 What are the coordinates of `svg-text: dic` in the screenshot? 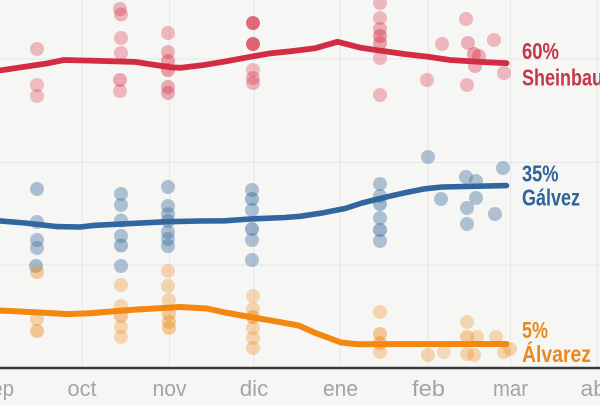 It's located at (254, 388).